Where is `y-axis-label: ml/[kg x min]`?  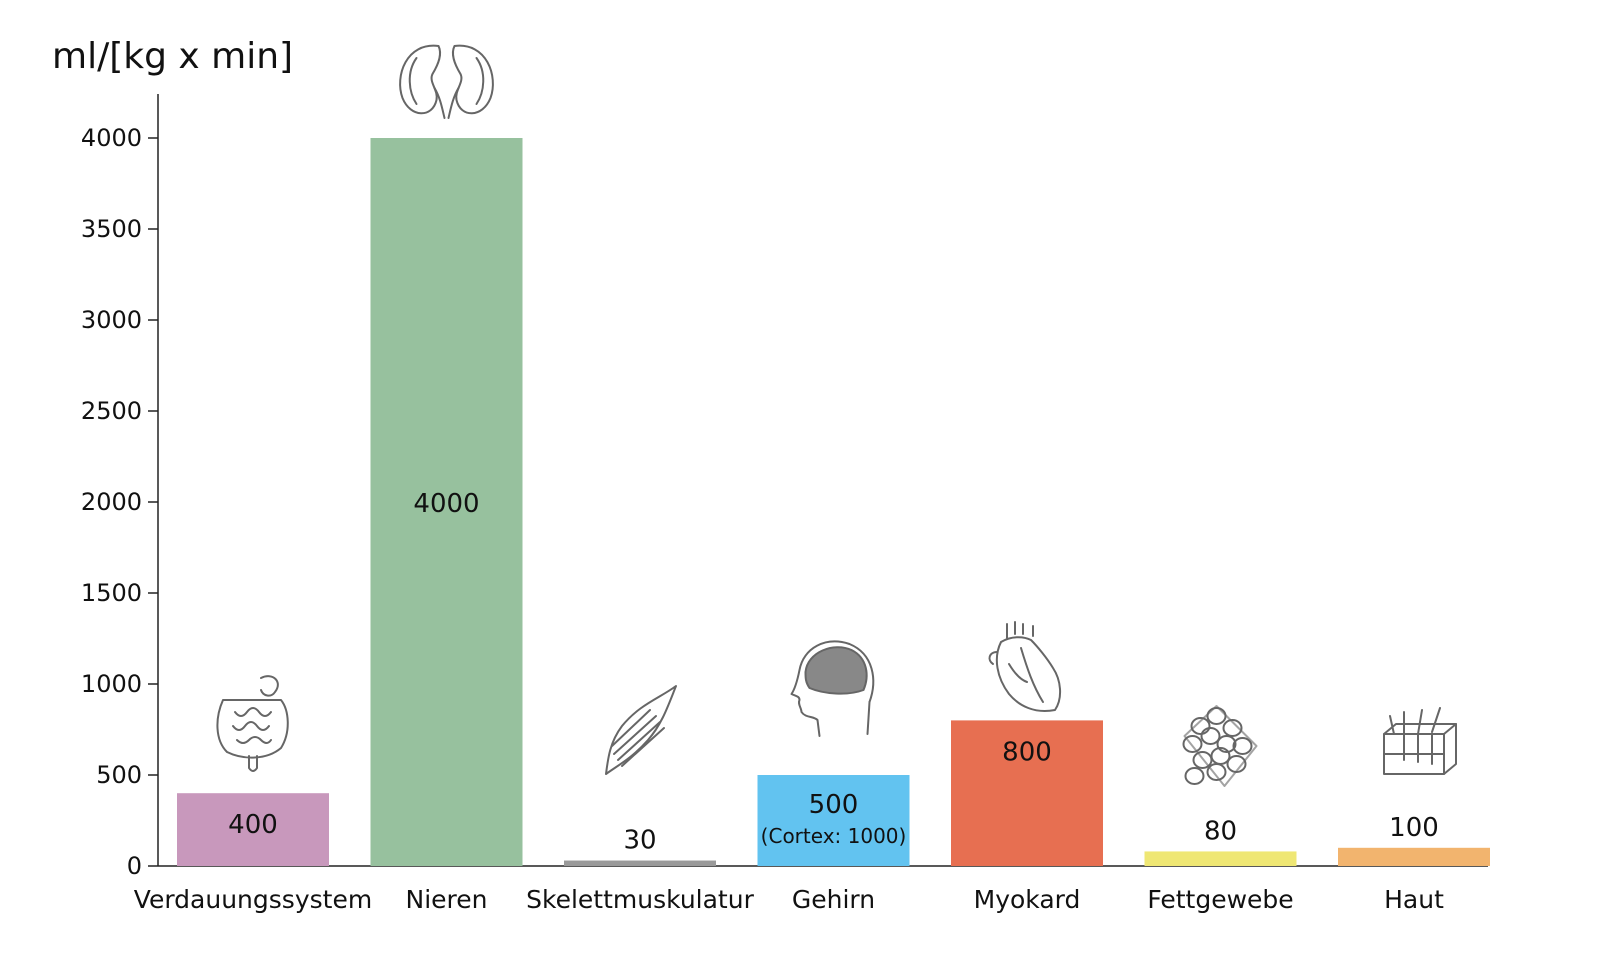
y-axis-label: ml/[kg x min] is located at coordinates (172, 56).